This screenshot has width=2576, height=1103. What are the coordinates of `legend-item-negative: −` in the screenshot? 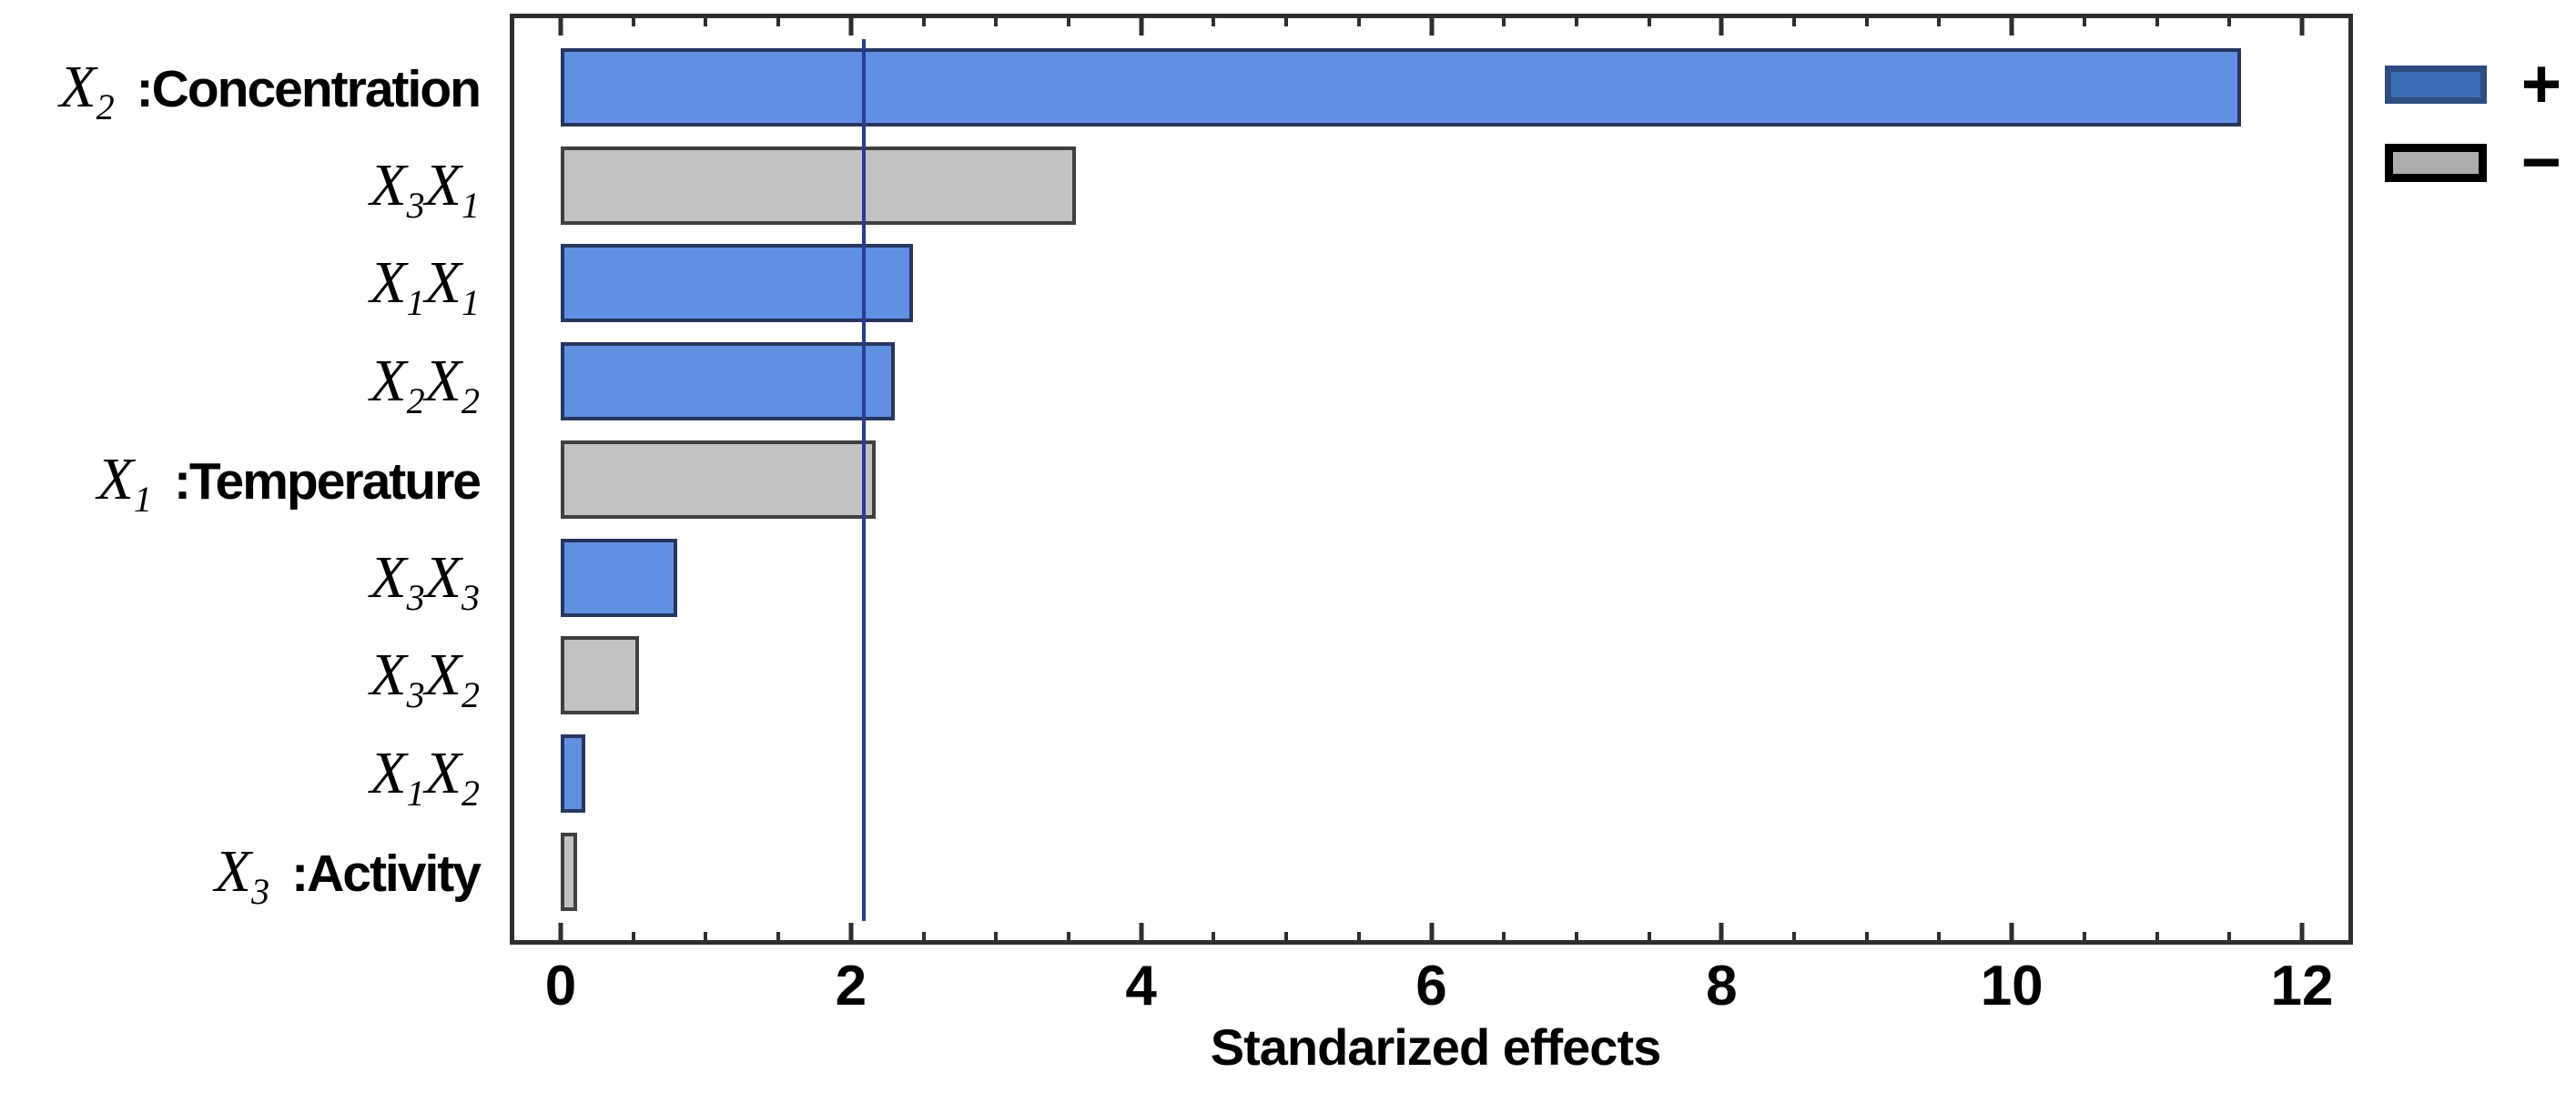 It's located at (2477, 163).